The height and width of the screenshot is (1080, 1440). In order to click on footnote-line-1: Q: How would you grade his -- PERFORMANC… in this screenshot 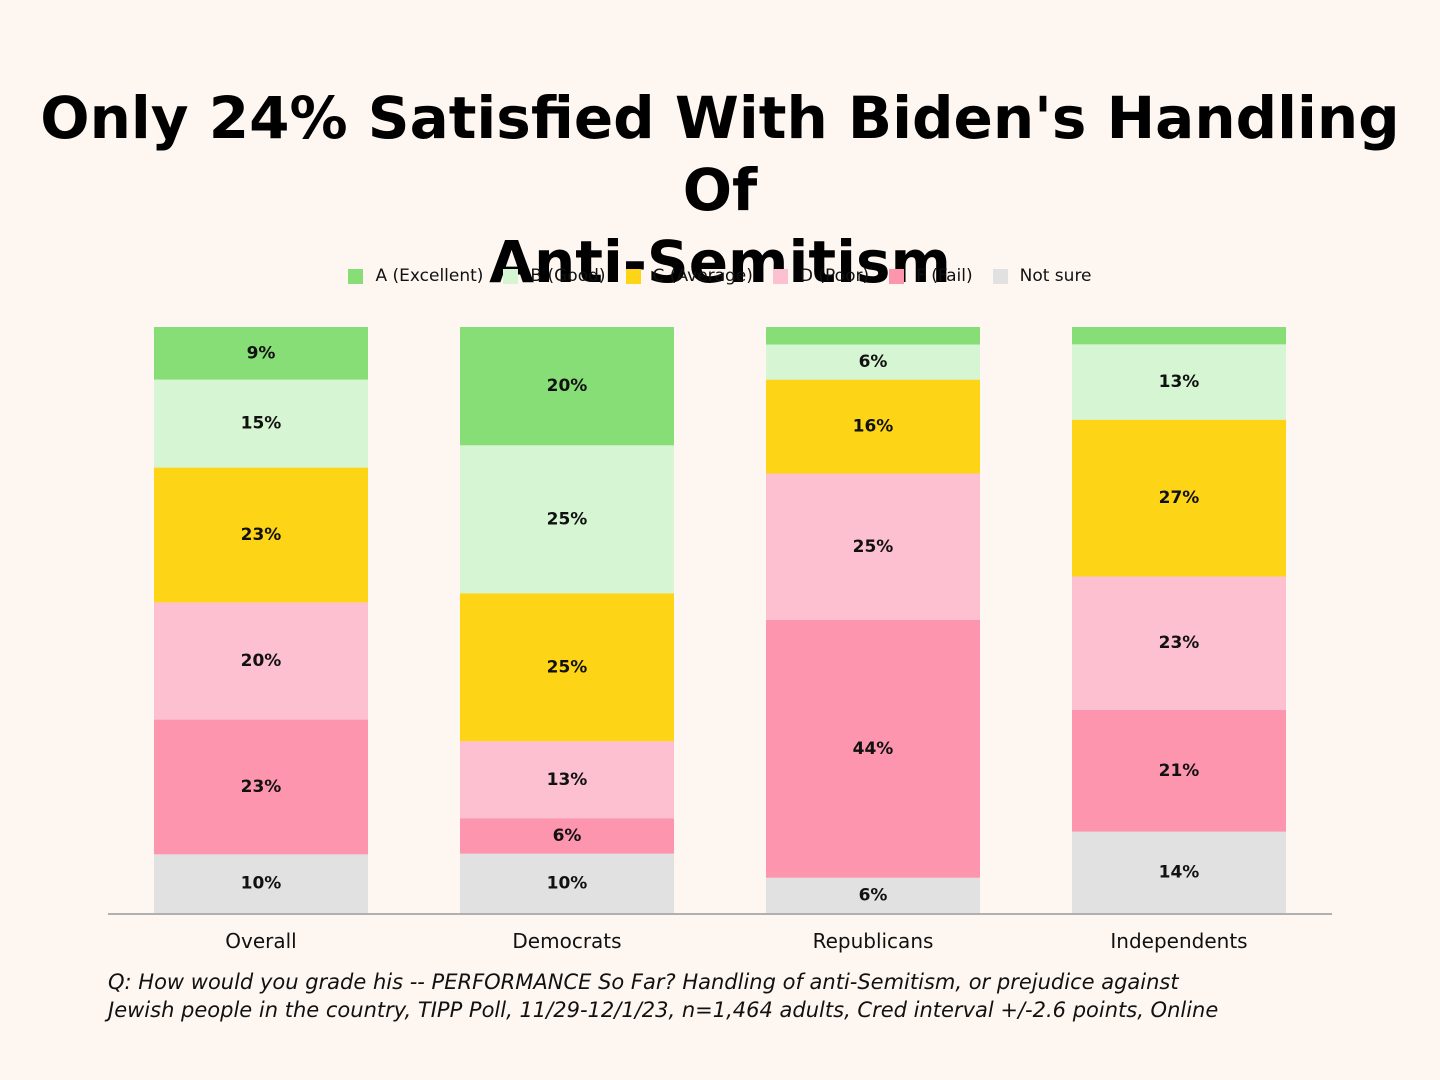, I will do `click(643, 982)`.